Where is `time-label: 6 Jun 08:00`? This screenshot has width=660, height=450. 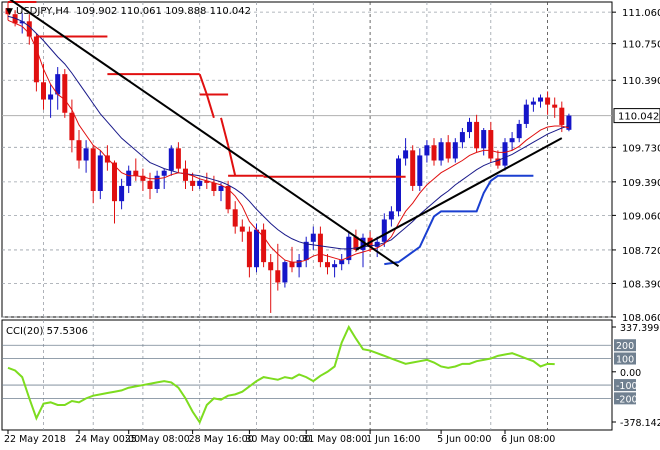 time-label: 6 Jun 08:00 is located at coordinates (528, 439).